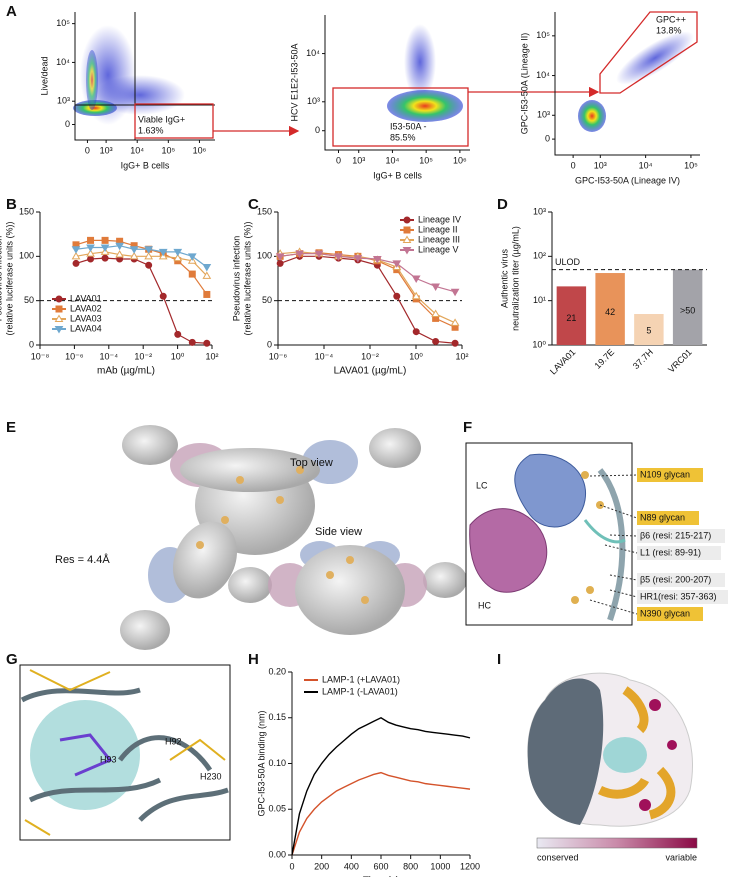  I want to click on y-tick-label: 0.15, so click(277, 717).